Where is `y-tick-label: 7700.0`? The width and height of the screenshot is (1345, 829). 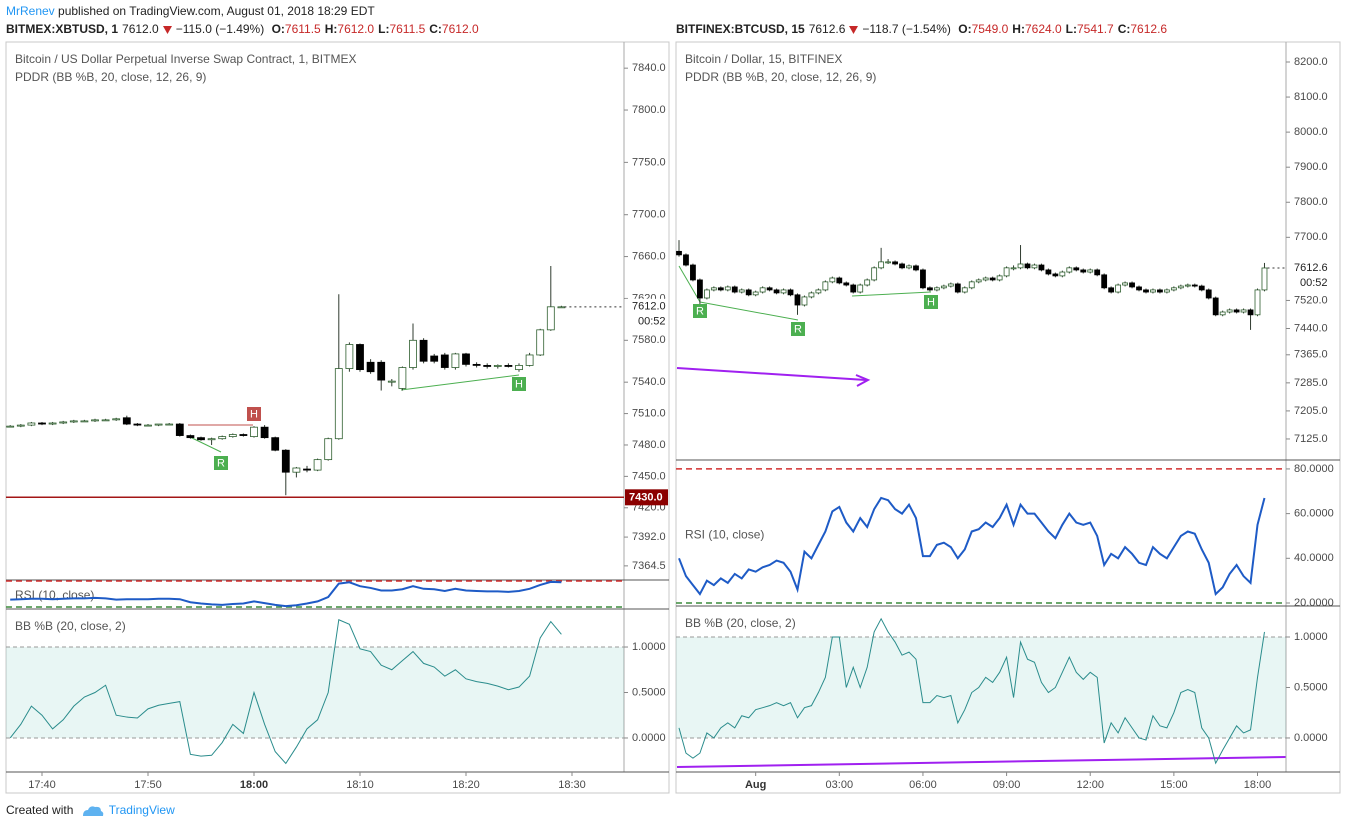 y-tick-label: 7700.0 is located at coordinates (1311, 237).